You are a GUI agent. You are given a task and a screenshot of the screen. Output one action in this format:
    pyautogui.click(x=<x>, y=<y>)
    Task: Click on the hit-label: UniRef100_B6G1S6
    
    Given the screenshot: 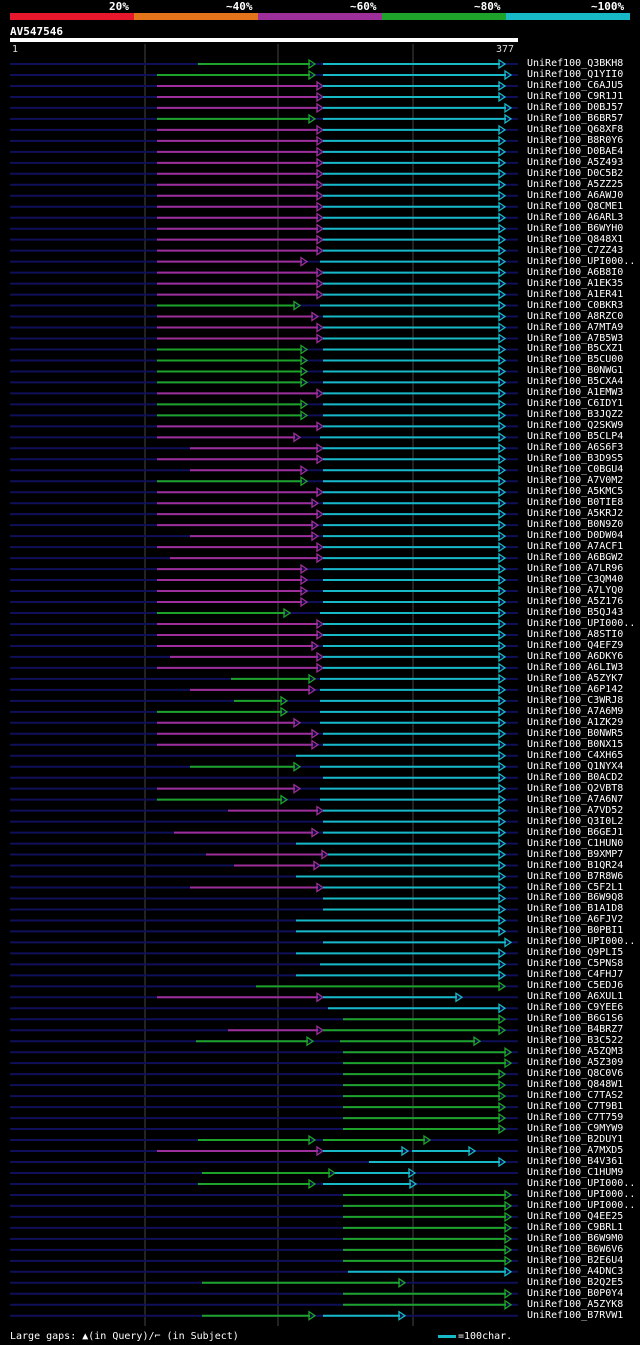 What is the action you would take?
    pyautogui.click(x=575, y=1019)
    